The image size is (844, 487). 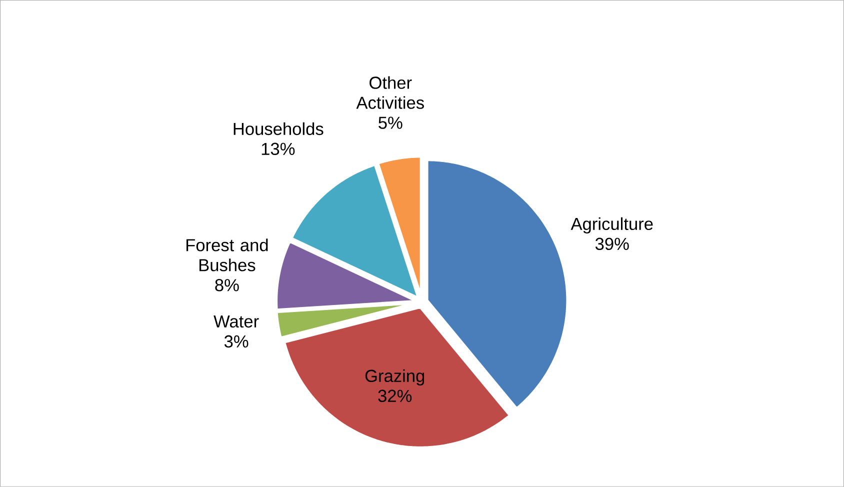 I want to click on data-label: 39%, so click(x=612, y=244).